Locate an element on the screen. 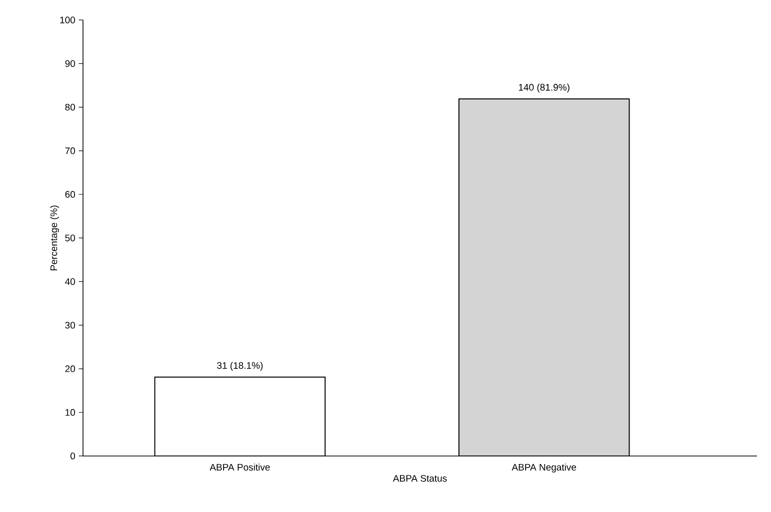 The height and width of the screenshot is (512, 771). y-tick-label: 20 is located at coordinates (70, 368).